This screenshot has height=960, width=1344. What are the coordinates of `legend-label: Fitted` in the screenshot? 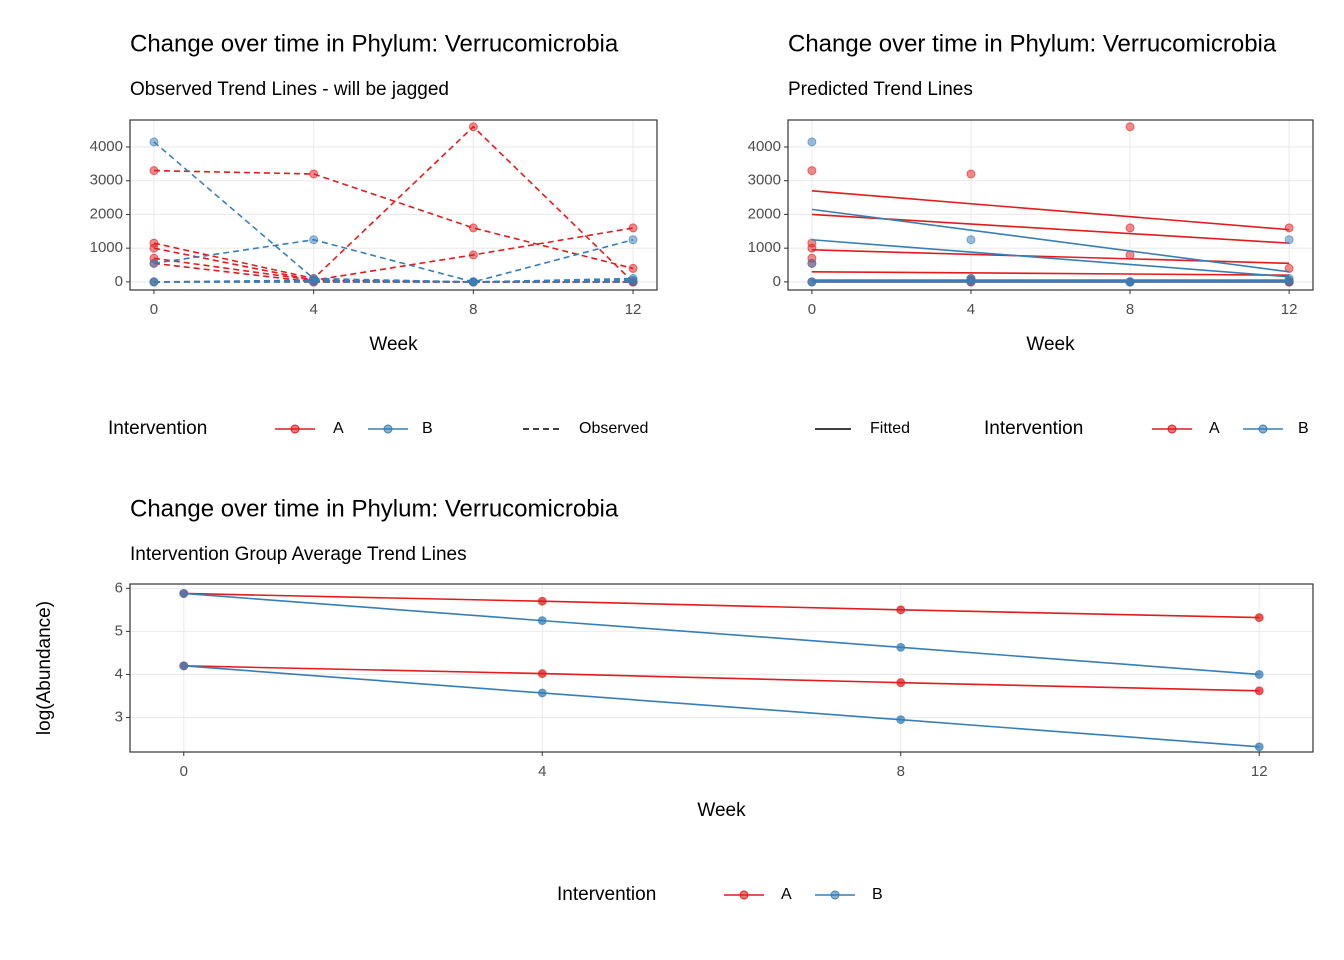 It's located at (890, 428).